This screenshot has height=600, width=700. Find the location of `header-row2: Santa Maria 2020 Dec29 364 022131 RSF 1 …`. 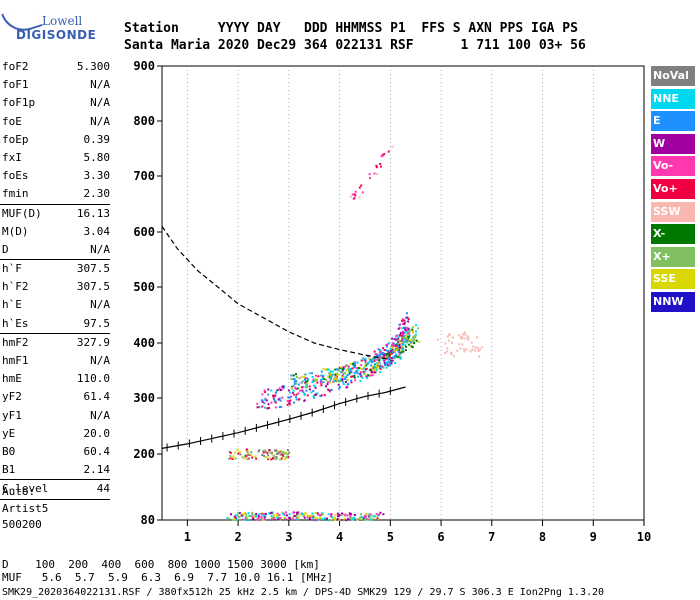

header-row2: Santa Maria 2020 Dec29 364 022131 RSF 1 … is located at coordinates (355, 45).